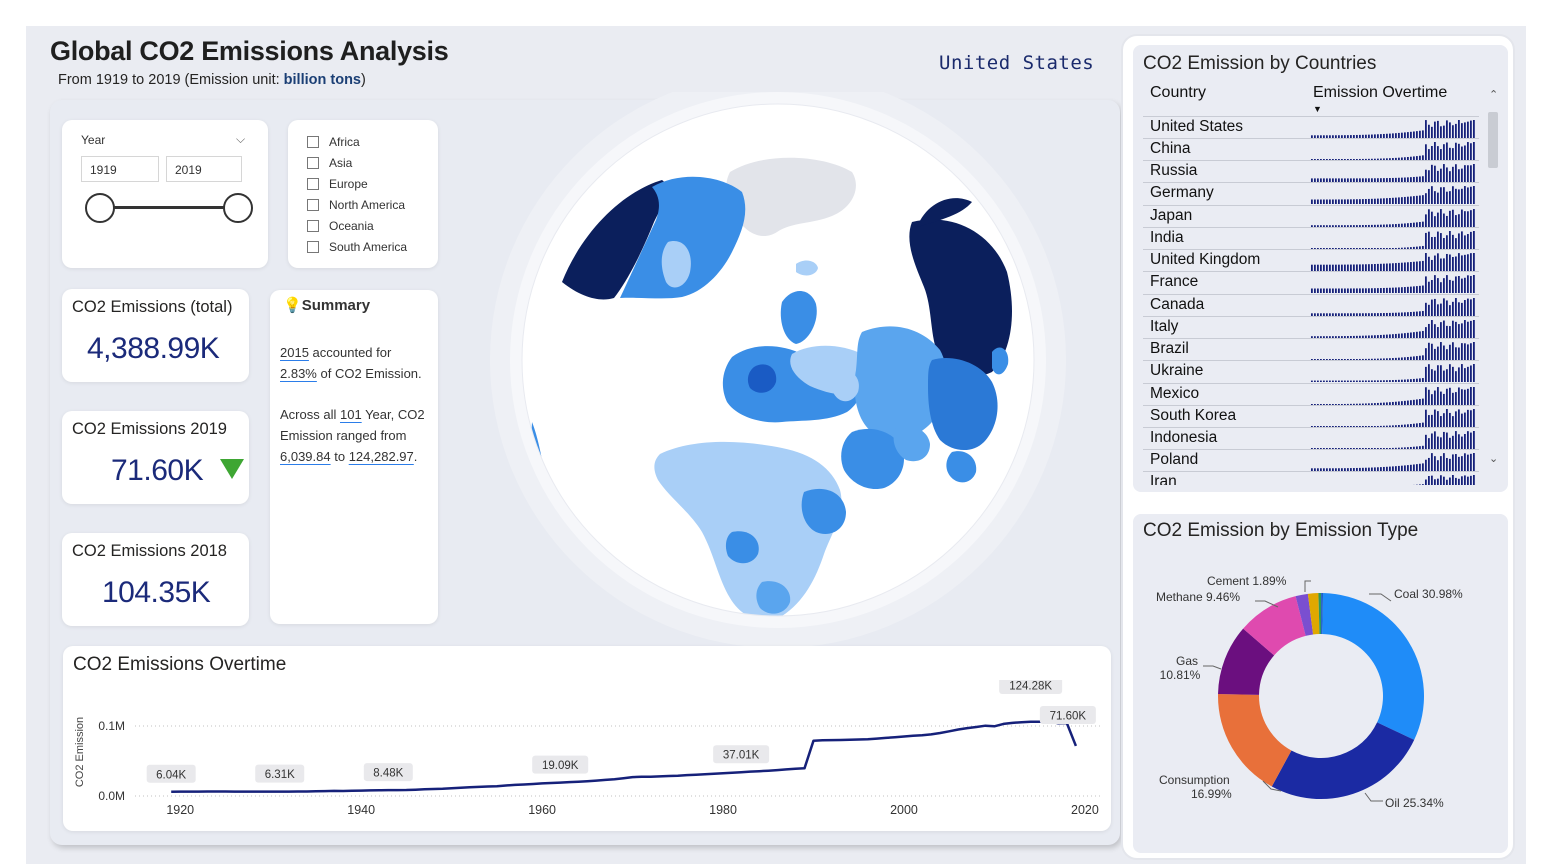 Image resolution: width=1551 pixels, height=867 pixels. What do you see at coordinates (872, 459) in the screenshot?
I see `region-middle-east` at bounding box center [872, 459].